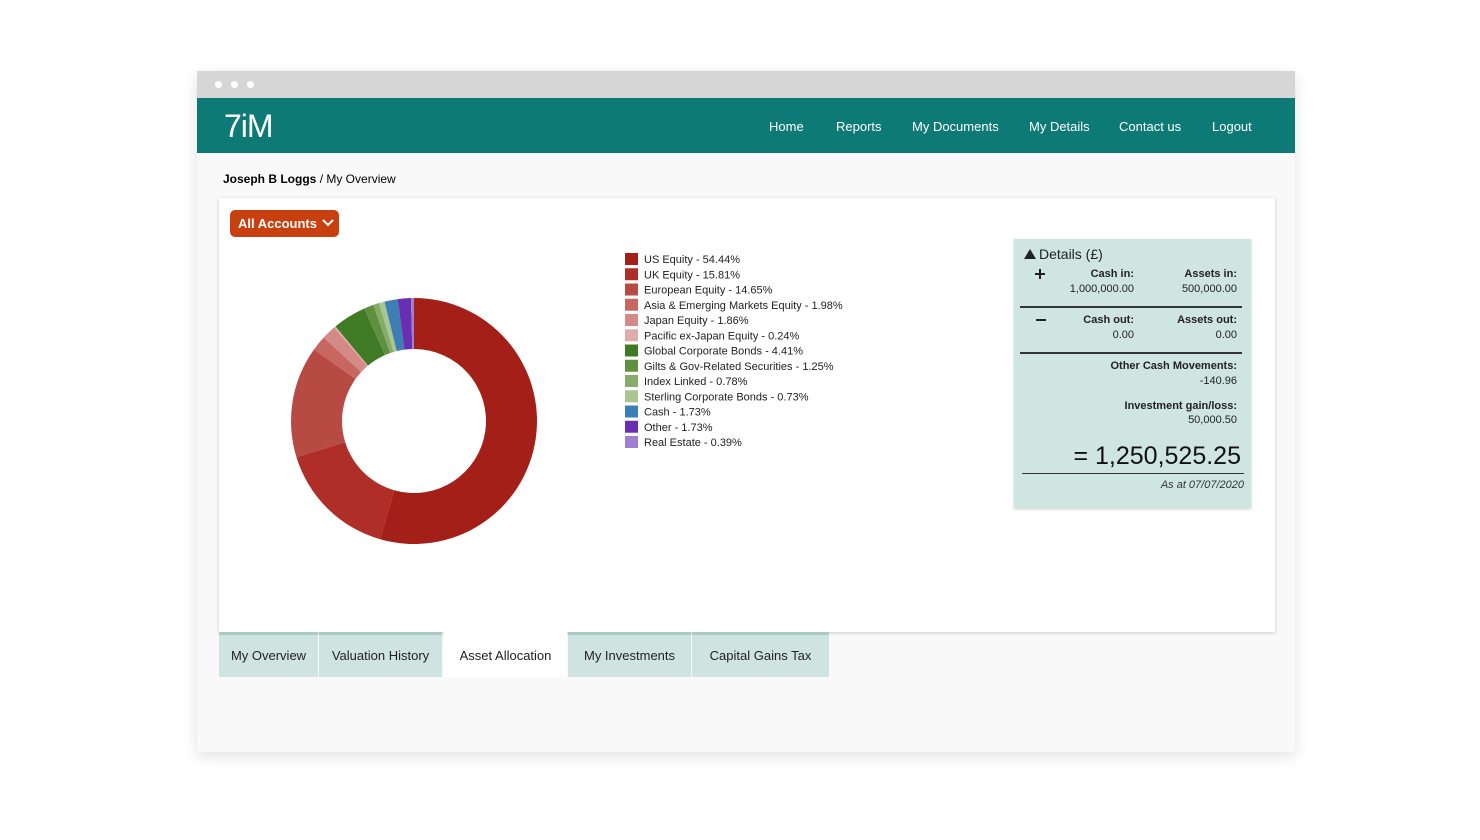 This screenshot has width=1480, height=840. What do you see at coordinates (955, 126) in the screenshot?
I see `nav-link: My Documents` at bounding box center [955, 126].